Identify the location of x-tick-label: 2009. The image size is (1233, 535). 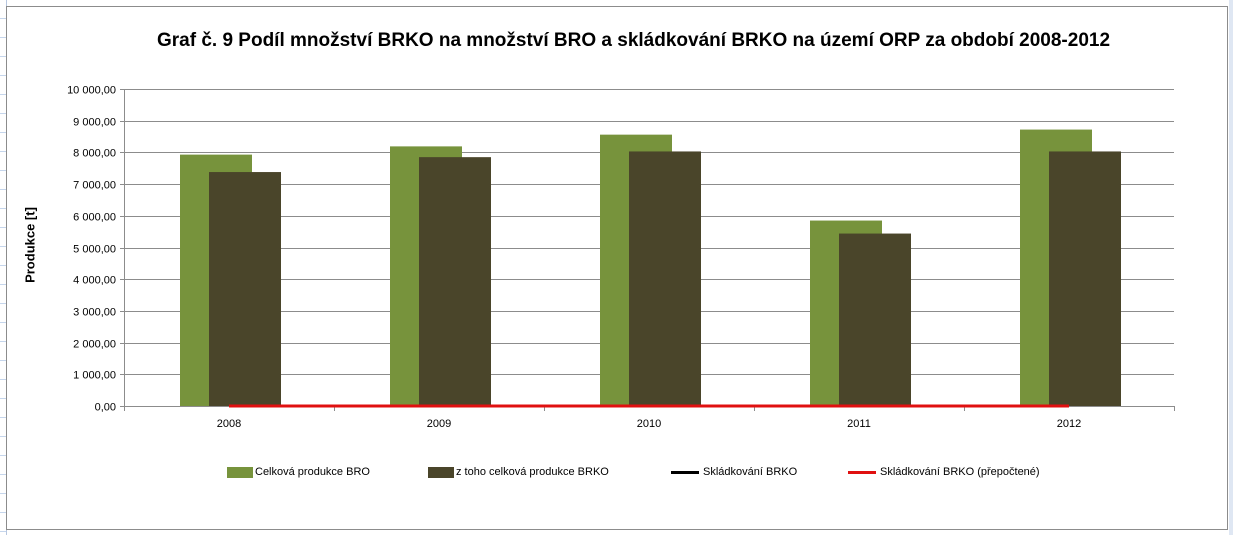
(439, 424).